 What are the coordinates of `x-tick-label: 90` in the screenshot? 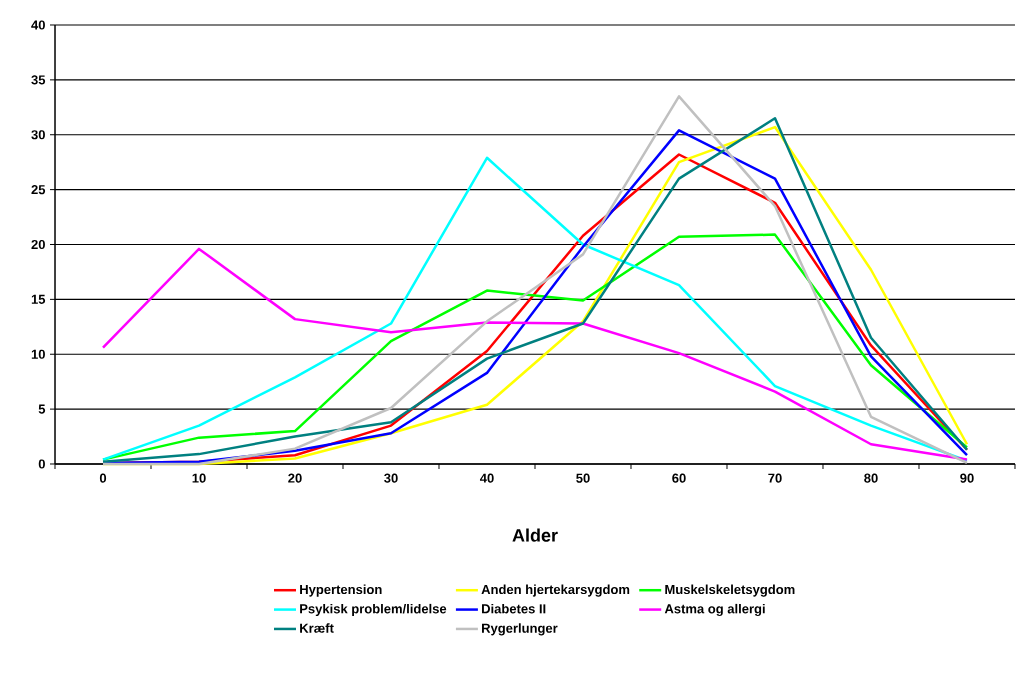 It's located at (967, 478).